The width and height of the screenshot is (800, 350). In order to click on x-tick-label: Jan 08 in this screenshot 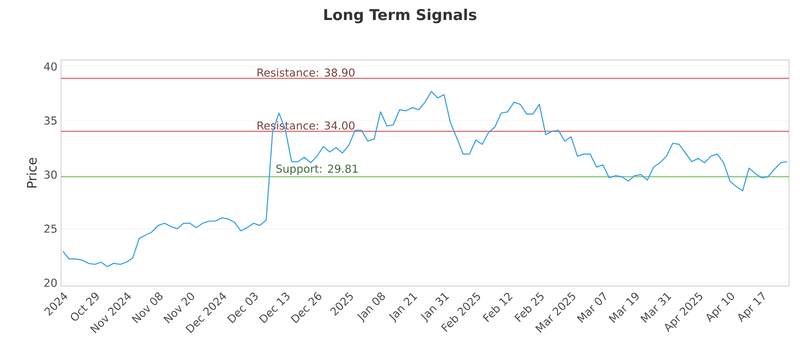, I will do `click(371, 307)`.